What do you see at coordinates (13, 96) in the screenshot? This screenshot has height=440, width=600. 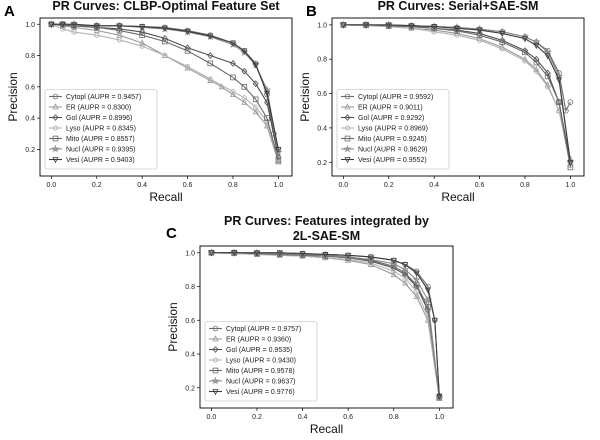 I see `y-axis-label-a: Precision` at bounding box center [13, 96].